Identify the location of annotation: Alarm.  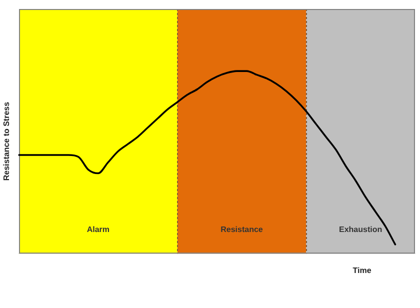
(98, 229).